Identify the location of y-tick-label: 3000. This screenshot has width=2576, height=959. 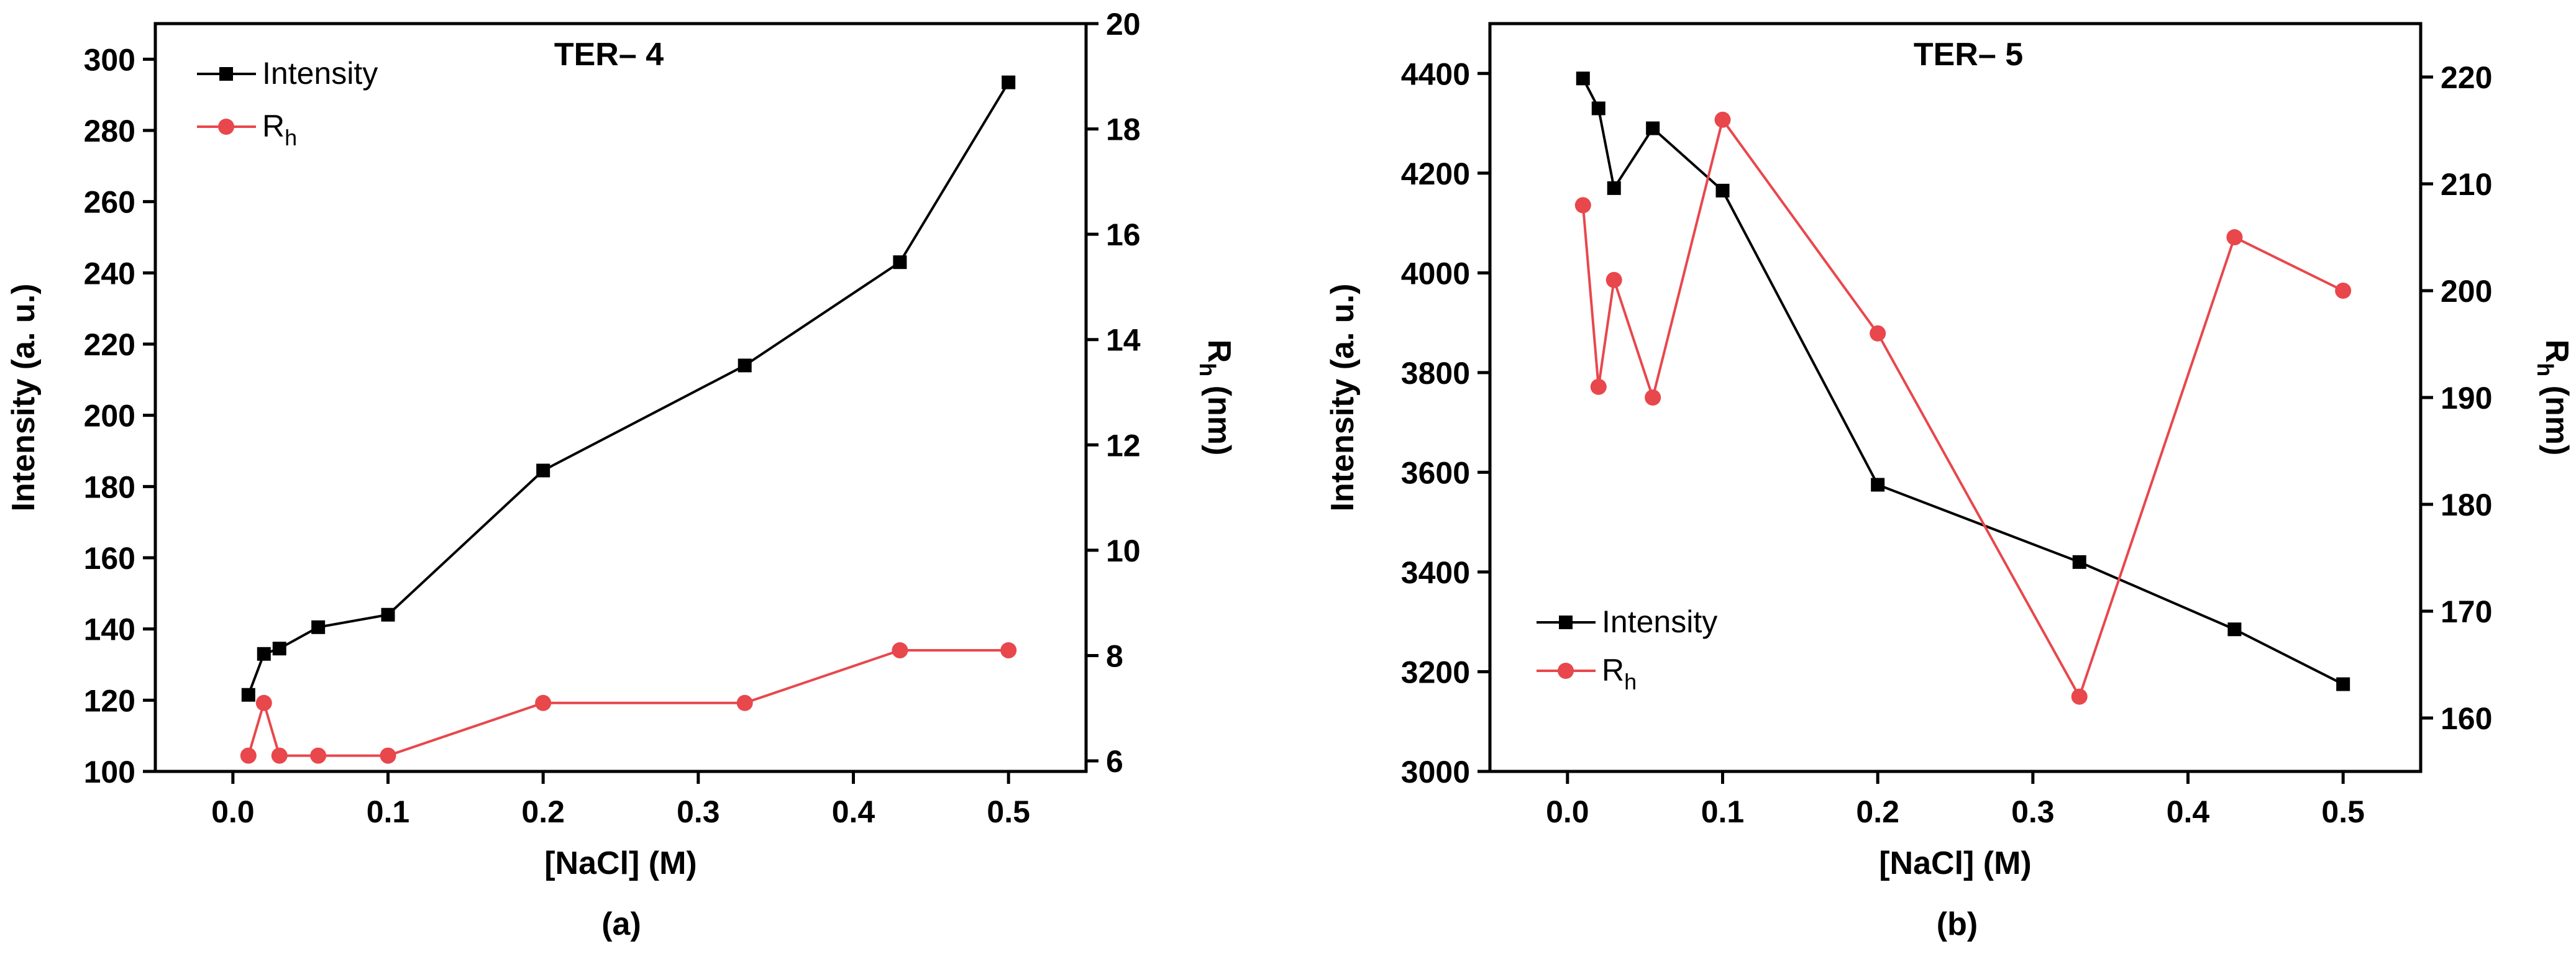
(1435, 772).